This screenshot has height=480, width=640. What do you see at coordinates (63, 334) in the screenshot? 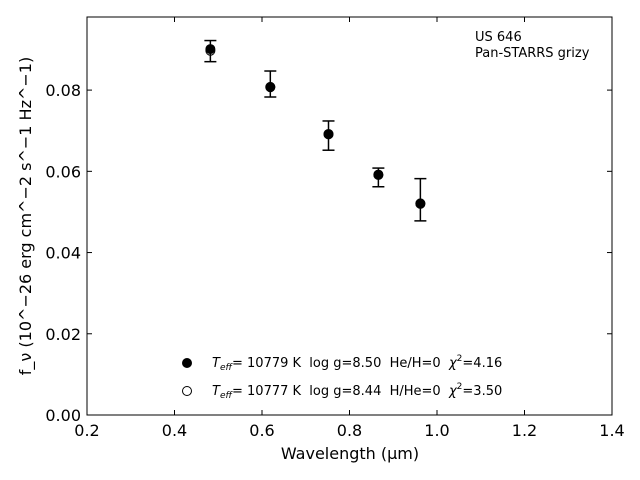
I see `y-tick-label: 0.02` at bounding box center [63, 334].